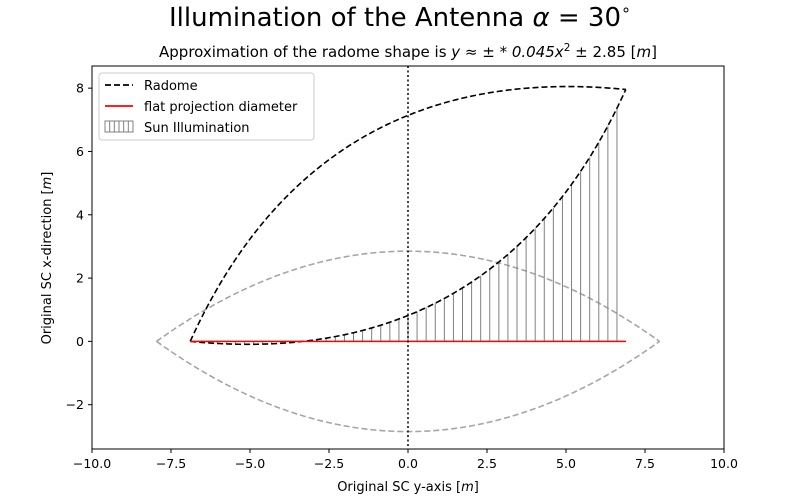  Describe the element at coordinates (197, 128) in the screenshot. I see `legend-illumination-label: Sun Illumination` at that location.